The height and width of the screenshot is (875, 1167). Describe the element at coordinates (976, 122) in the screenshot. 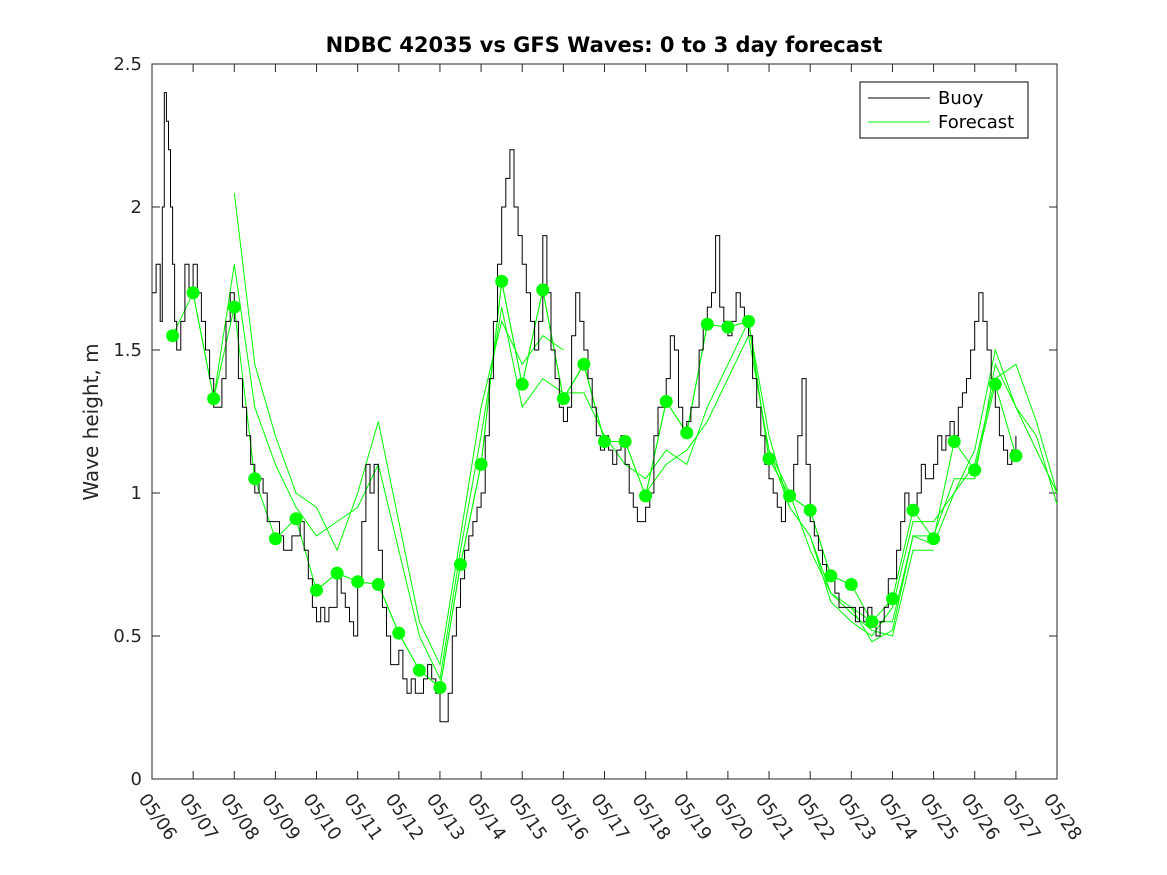

I see `legend-label-forecast: Forecast` at that location.